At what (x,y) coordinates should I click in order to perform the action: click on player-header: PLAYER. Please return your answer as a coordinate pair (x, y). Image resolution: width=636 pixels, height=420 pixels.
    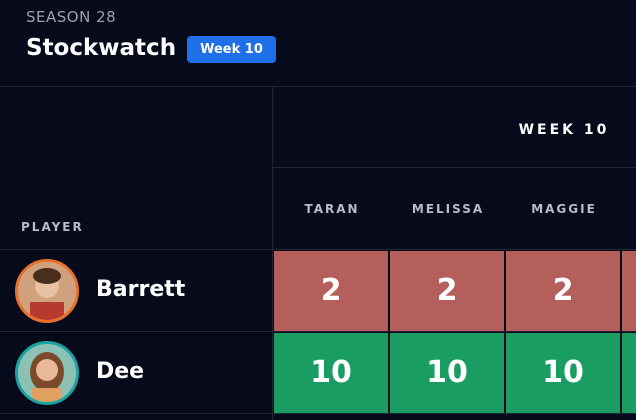
    Looking at the image, I should click on (52, 227).